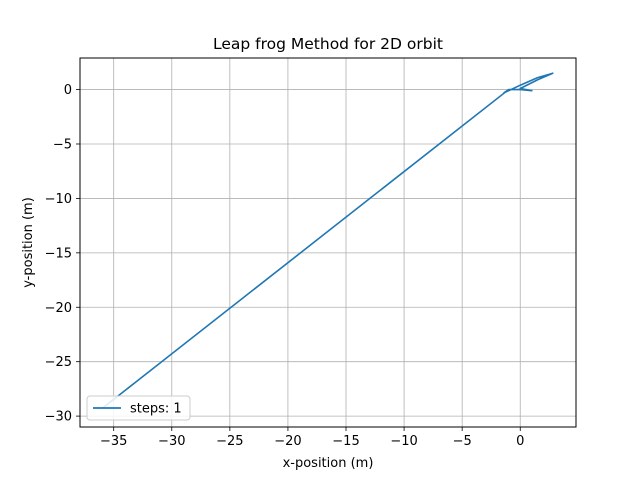 The image size is (640, 480). What do you see at coordinates (287, 441) in the screenshot?
I see `x-tick-label: −20` at bounding box center [287, 441].